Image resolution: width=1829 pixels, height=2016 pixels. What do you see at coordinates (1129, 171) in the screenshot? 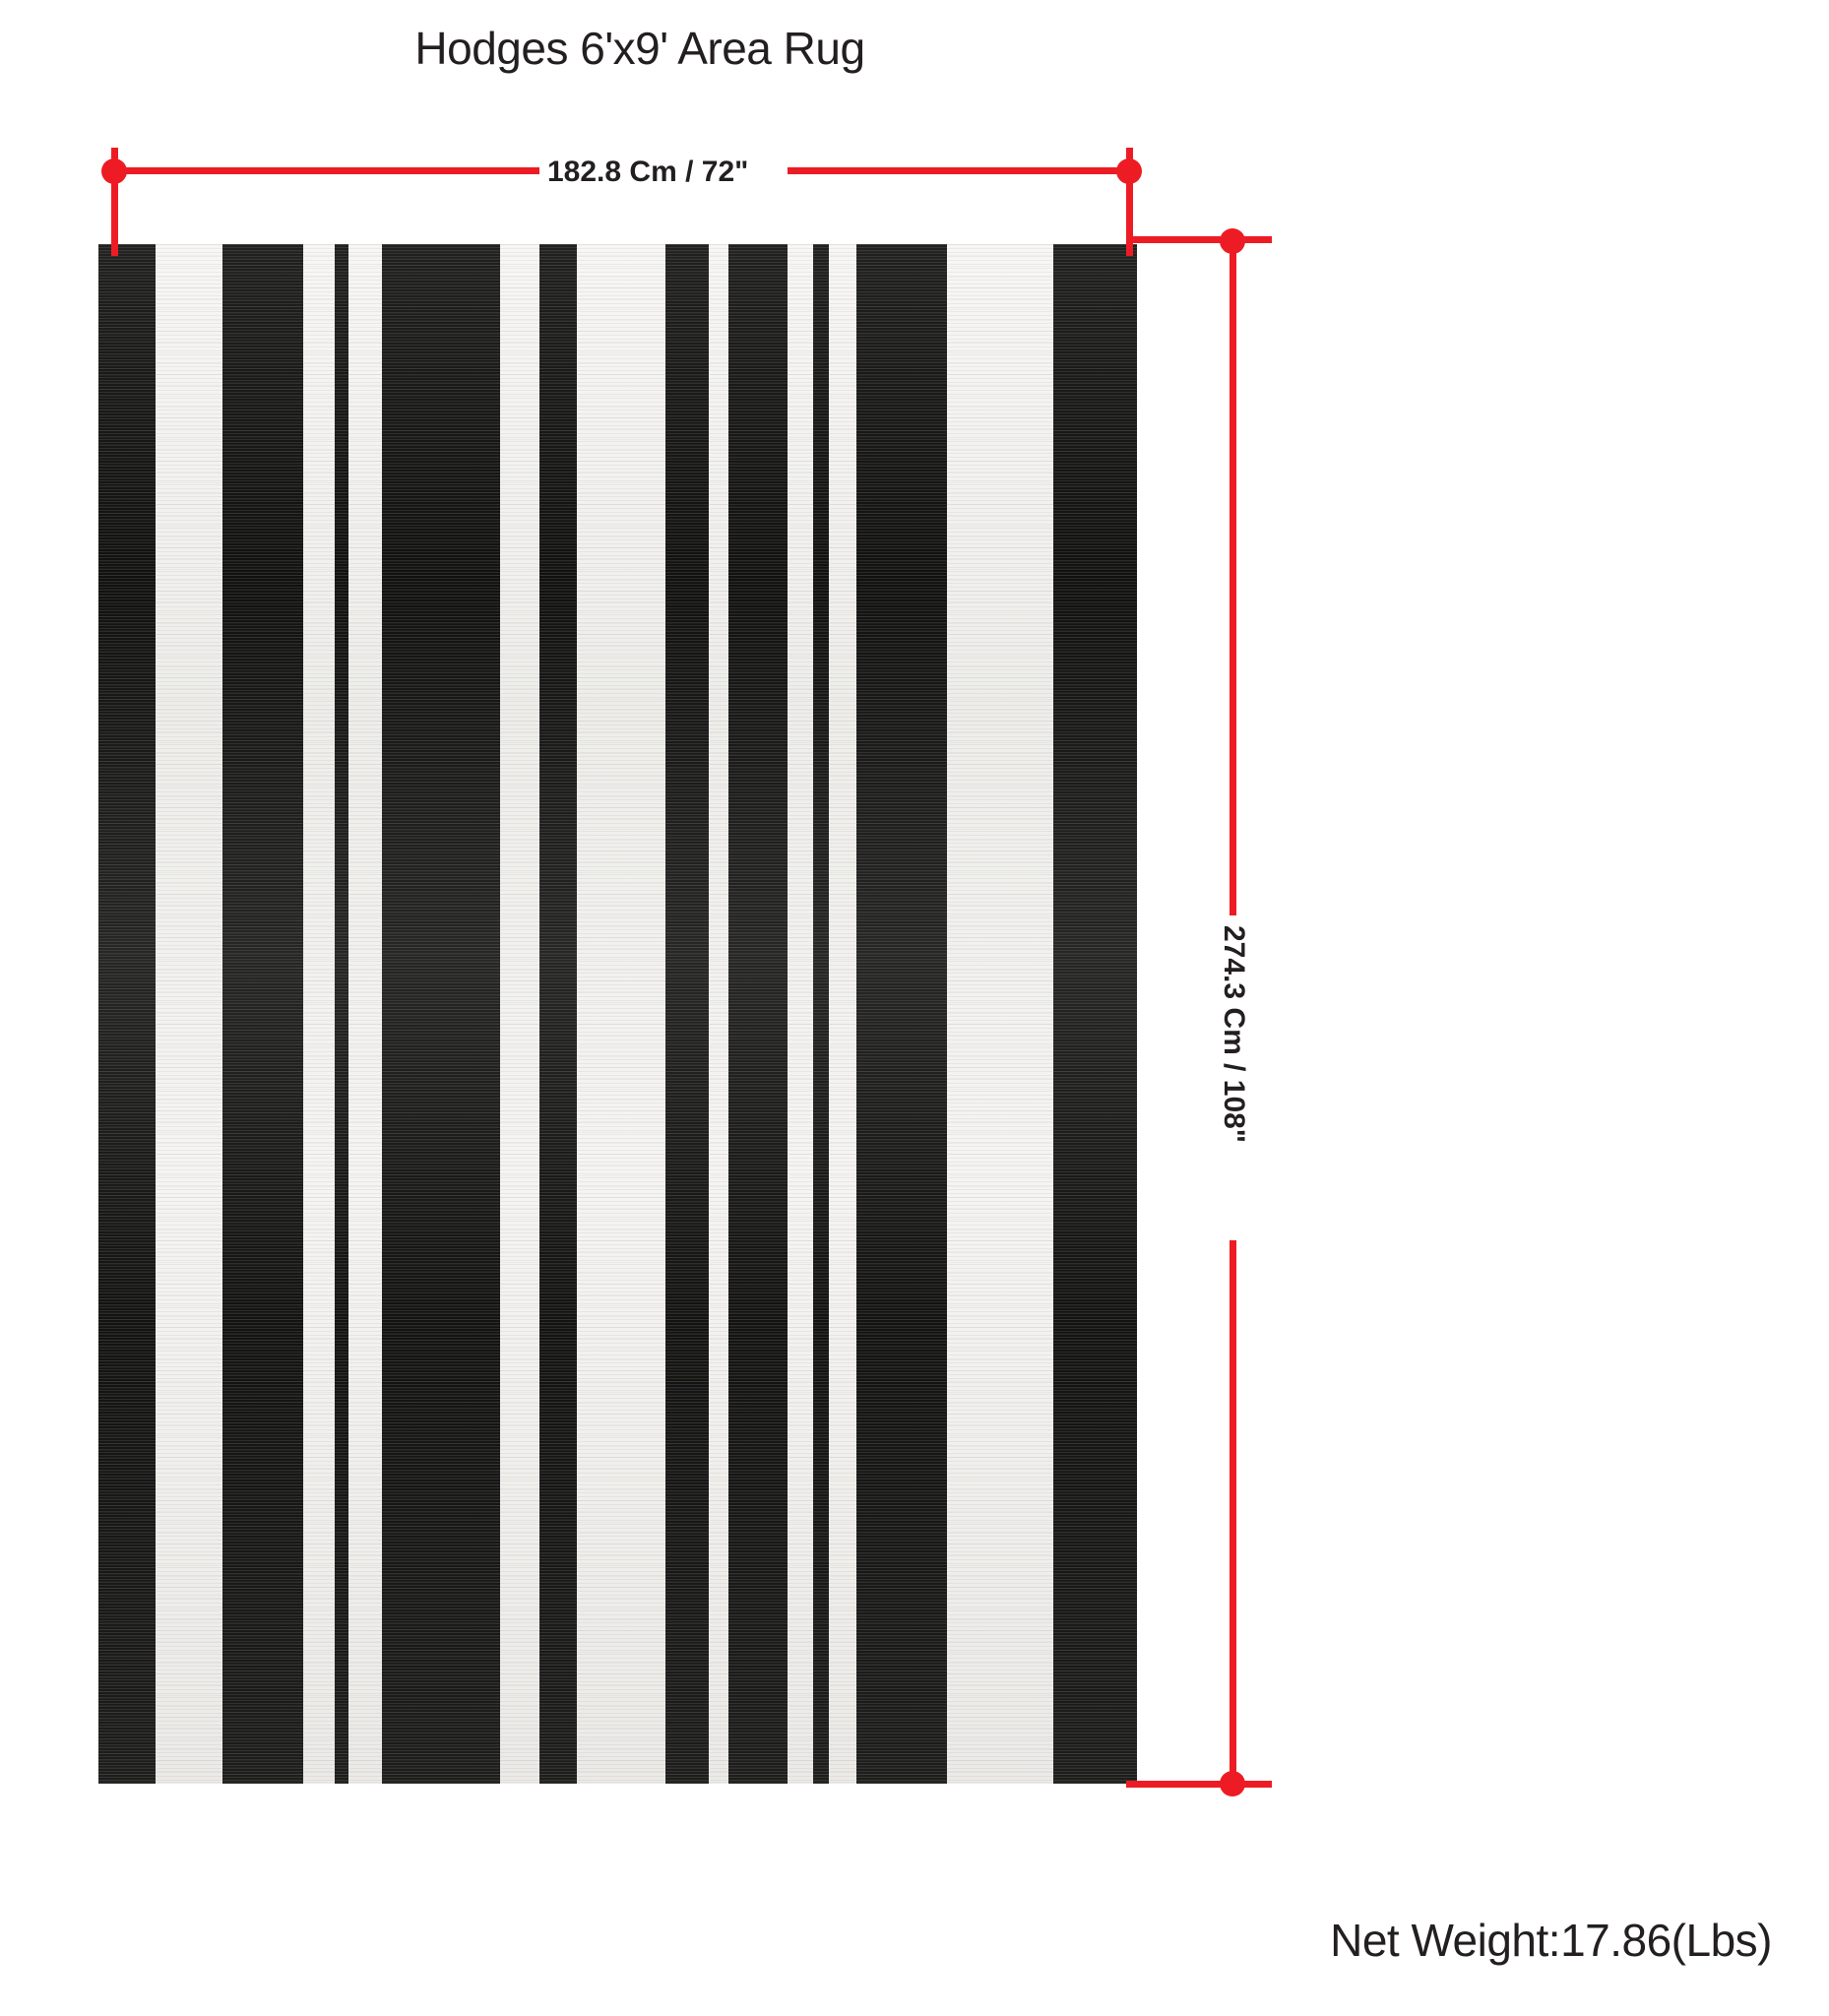
I see `width-endpoint-dot-right` at bounding box center [1129, 171].